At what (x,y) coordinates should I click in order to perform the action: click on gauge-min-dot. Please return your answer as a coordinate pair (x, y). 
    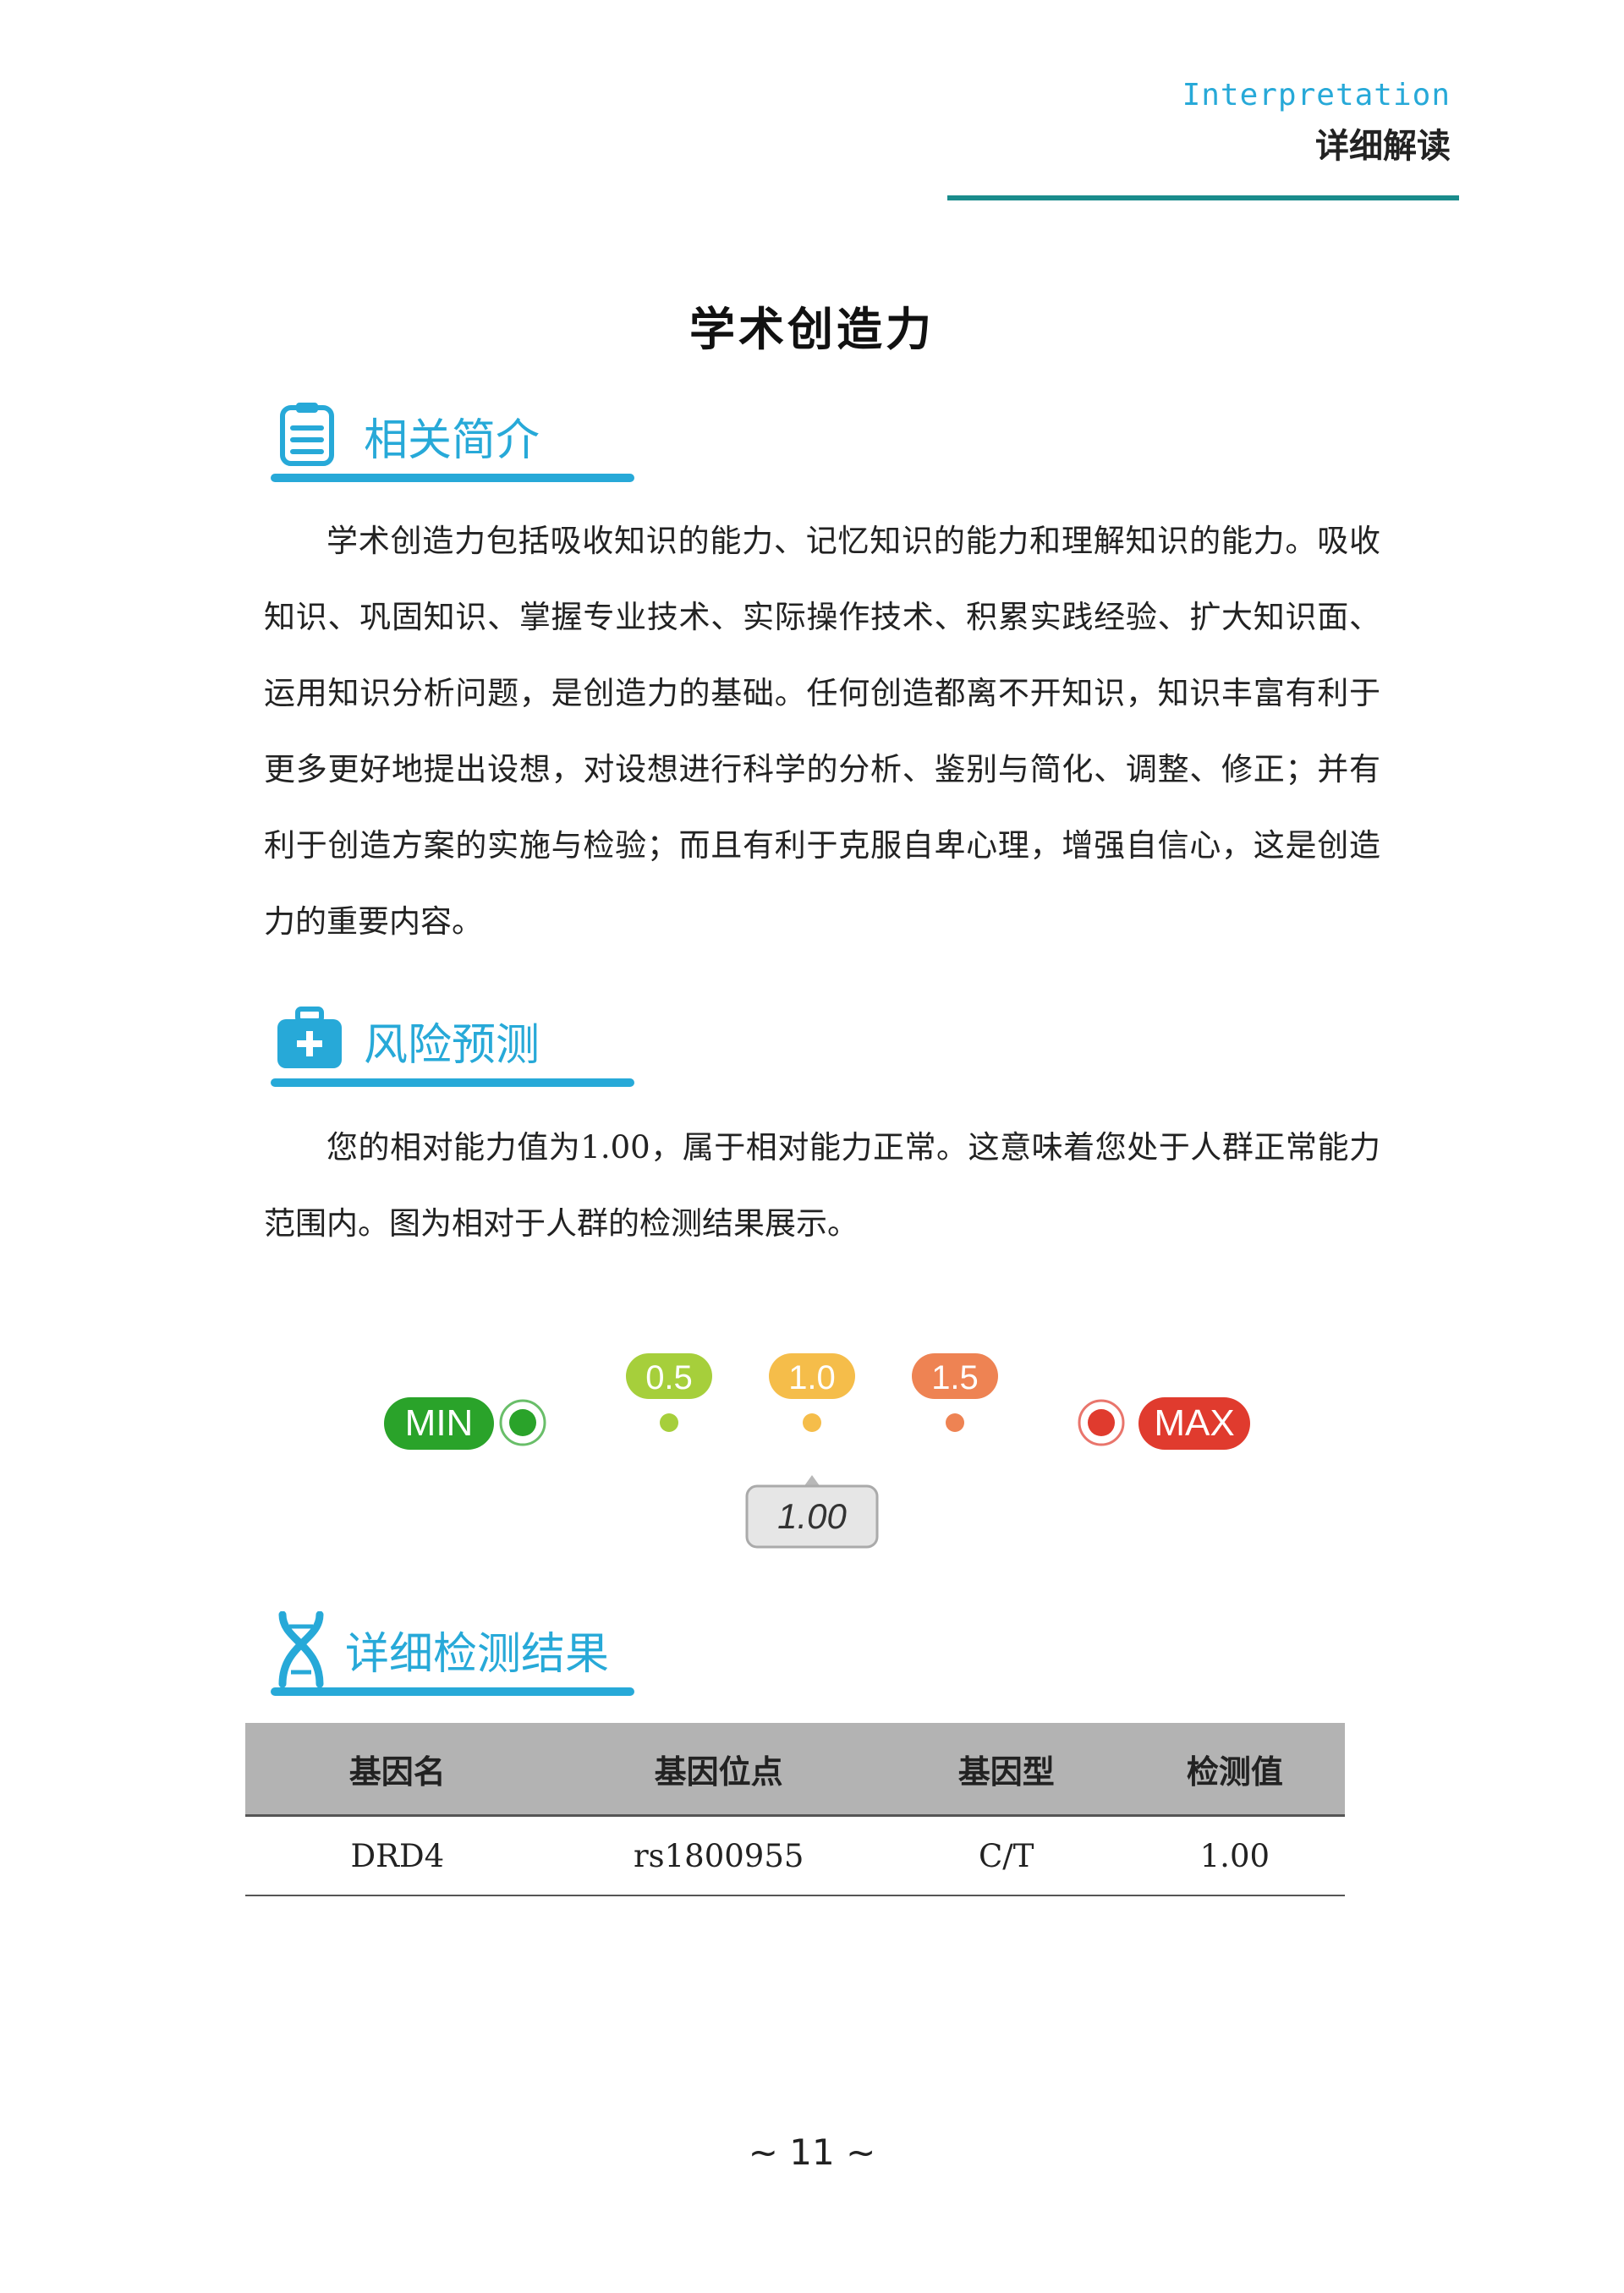
    Looking at the image, I should click on (522, 1422).